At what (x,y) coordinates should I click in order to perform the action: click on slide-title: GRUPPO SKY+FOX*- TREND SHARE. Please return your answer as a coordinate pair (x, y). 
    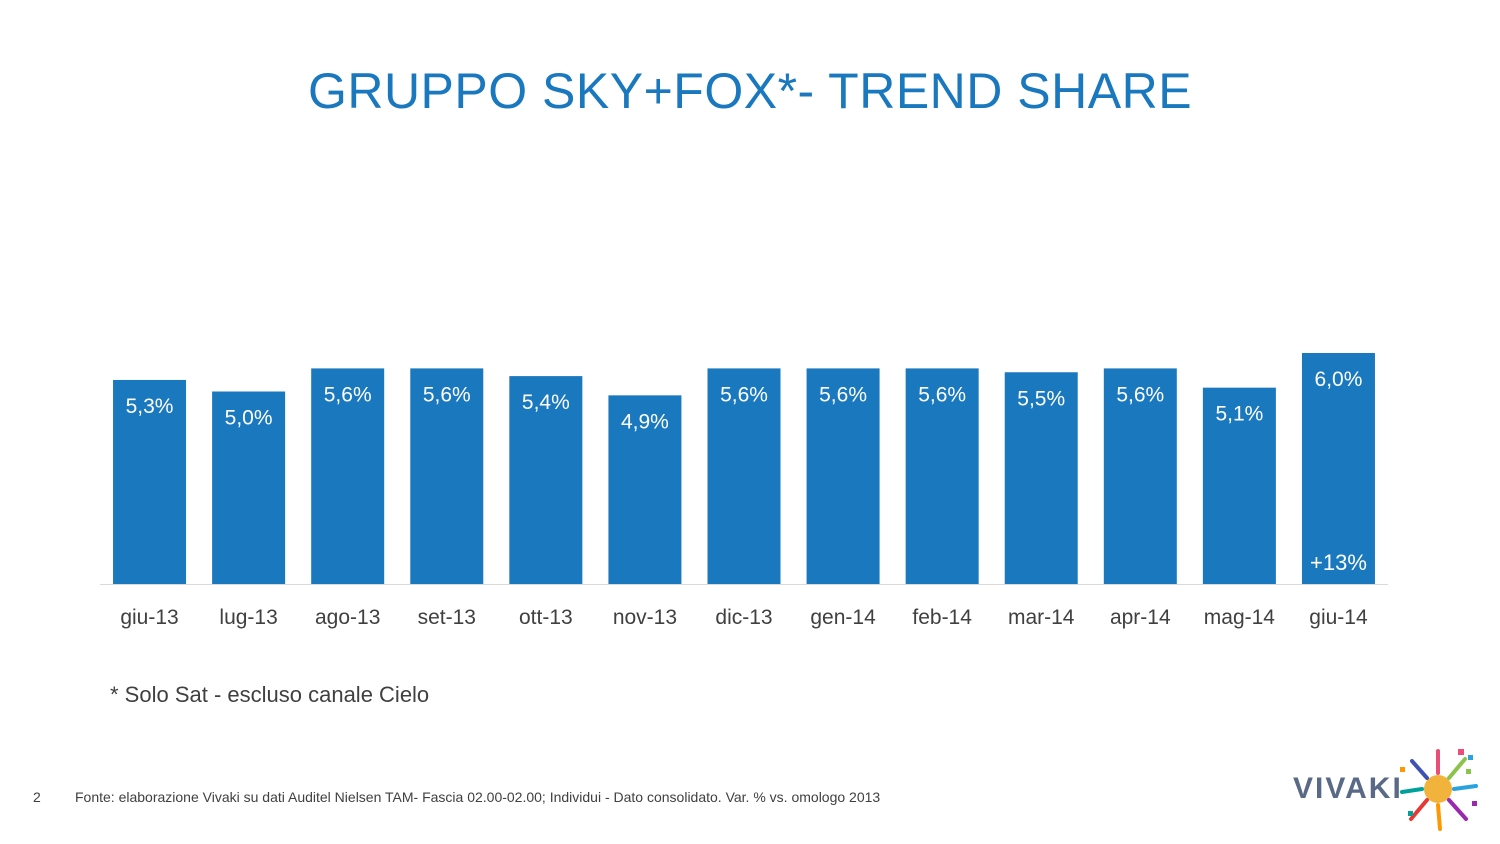
    Looking at the image, I should click on (750, 91).